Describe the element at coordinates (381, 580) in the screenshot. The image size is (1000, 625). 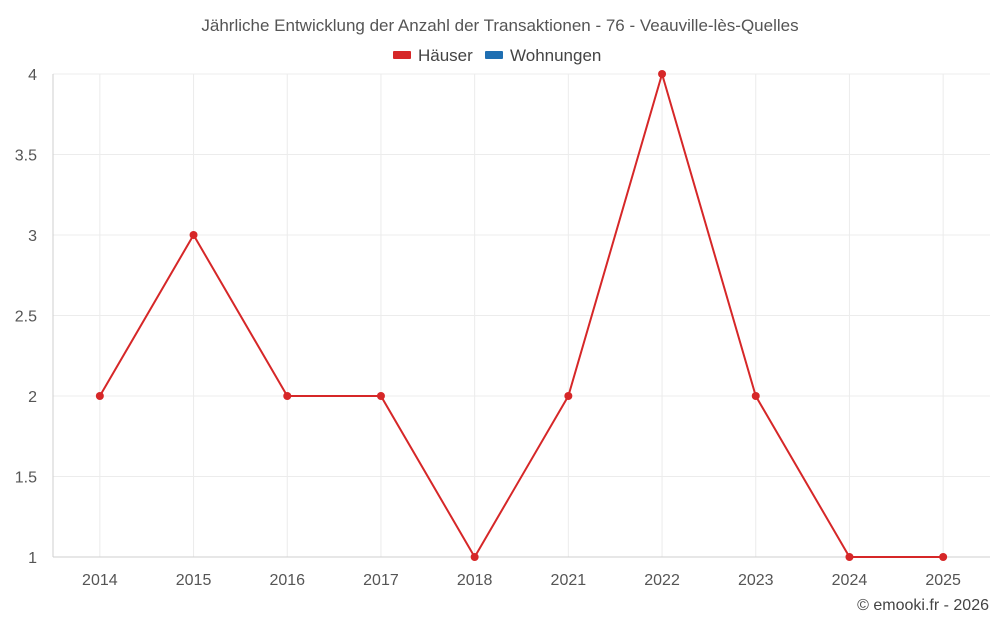
I see `x-tick-label: 2017` at that location.